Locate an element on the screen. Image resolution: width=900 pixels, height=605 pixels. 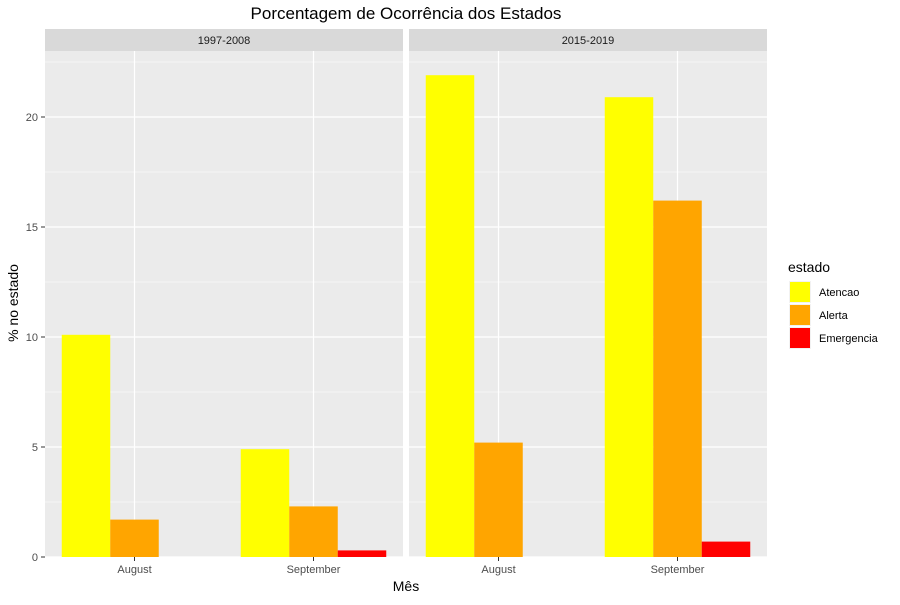
y-tick-label: 5 is located at coordinates (35, 448).